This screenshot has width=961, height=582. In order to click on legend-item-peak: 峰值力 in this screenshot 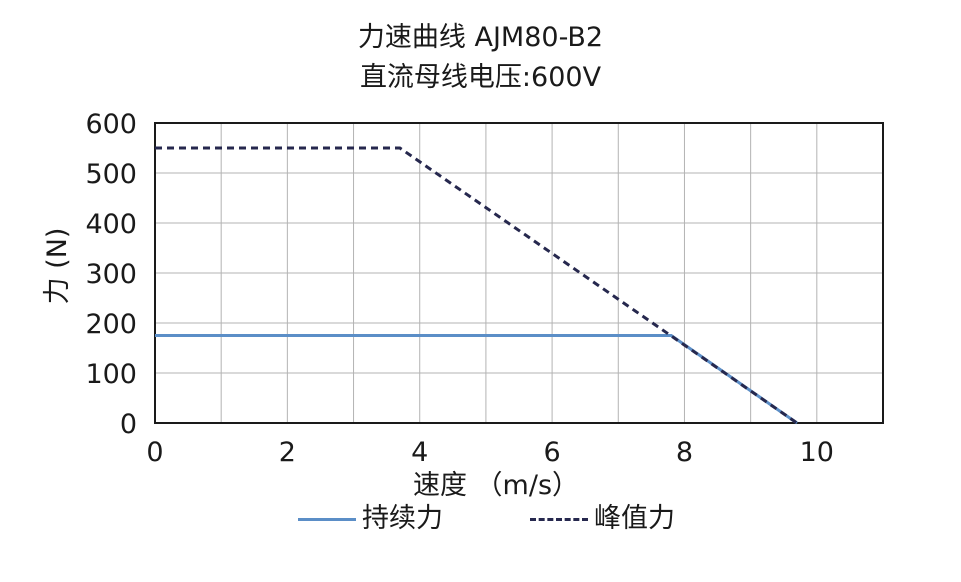, I will do `click(602, 519)`.